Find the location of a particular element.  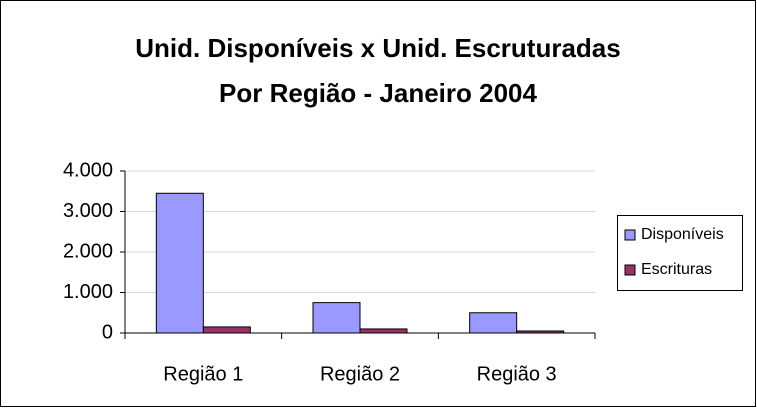

legend-box is located at coordinates (680, 253).